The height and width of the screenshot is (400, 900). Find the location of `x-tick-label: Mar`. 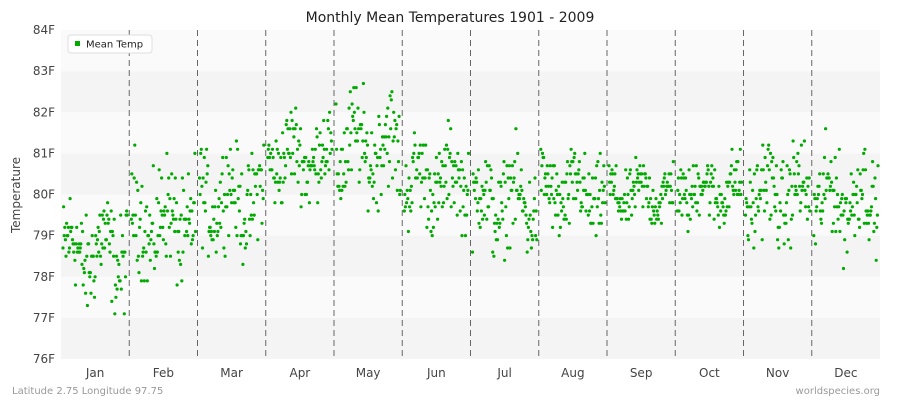

x-tick-label: Mar is located at coordinates (231, 373).